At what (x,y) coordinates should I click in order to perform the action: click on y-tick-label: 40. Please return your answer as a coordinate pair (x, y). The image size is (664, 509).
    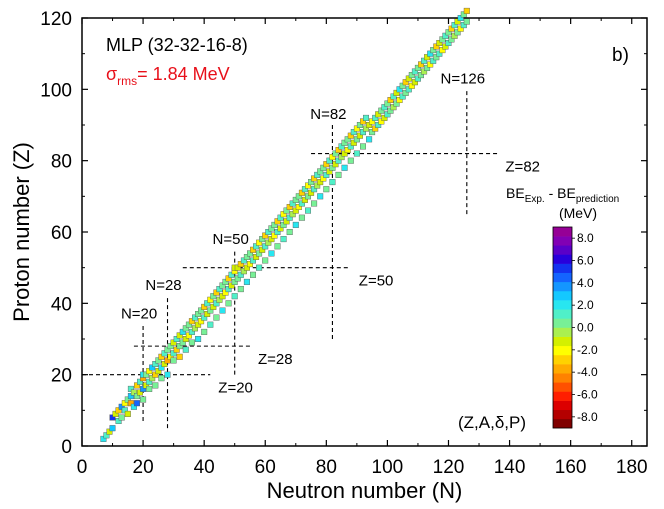
    Looking at the image, I should click on (61, 304).